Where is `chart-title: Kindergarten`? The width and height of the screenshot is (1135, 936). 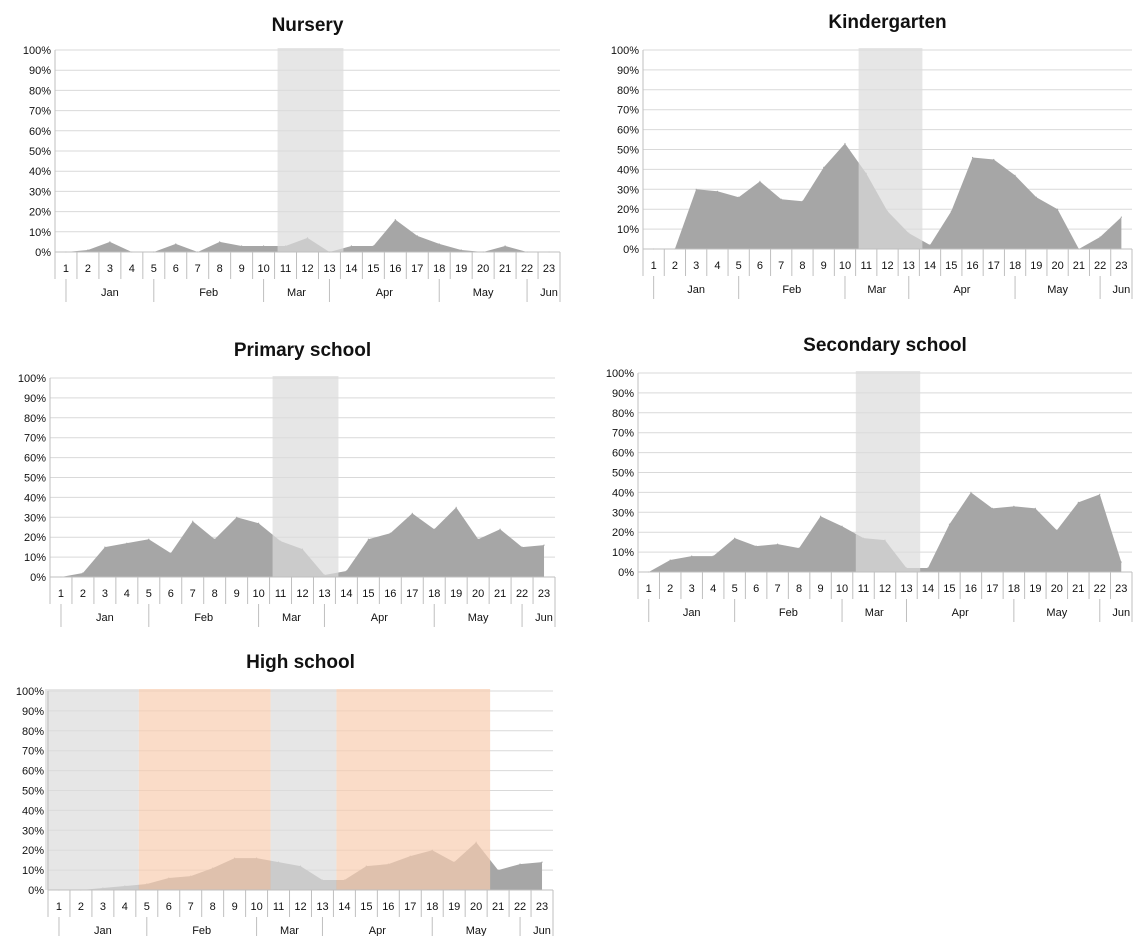 chart-title: Kindergarten is located at coordinates (887, 22).